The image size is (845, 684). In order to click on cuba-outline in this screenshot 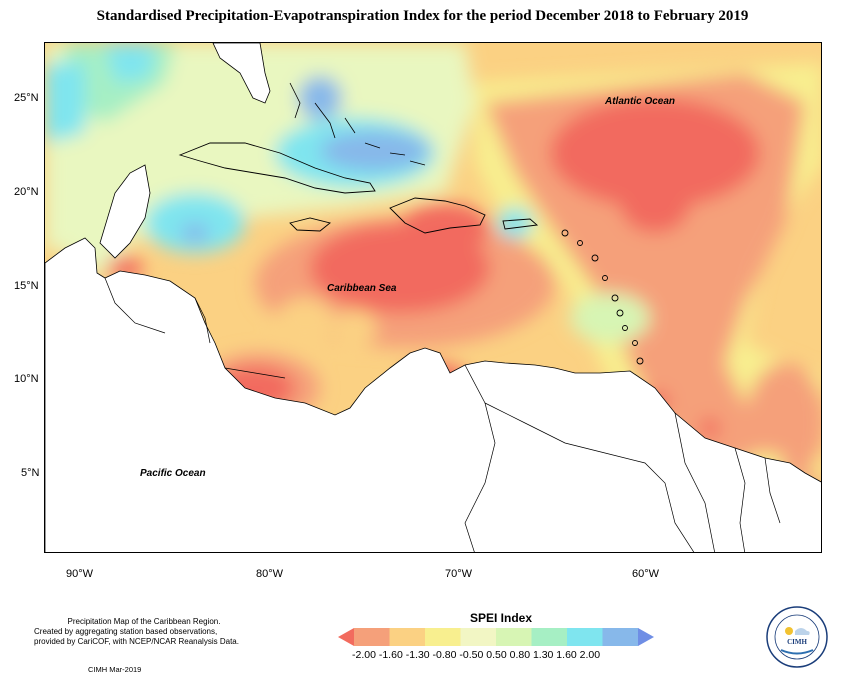, I will do `click(277, 168)`.